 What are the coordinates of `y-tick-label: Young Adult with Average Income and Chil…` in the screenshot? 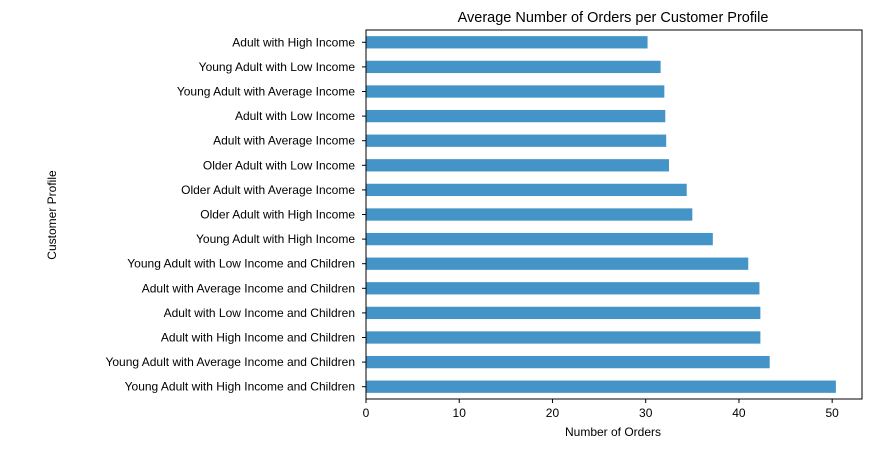 It's located at (230, 362).